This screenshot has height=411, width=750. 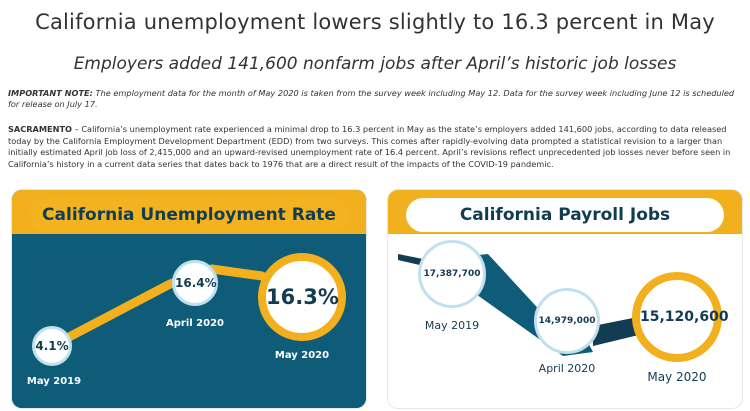 I want to click on unemployment-may-2020-circle: 16.3%, so click(x=302, y=297).